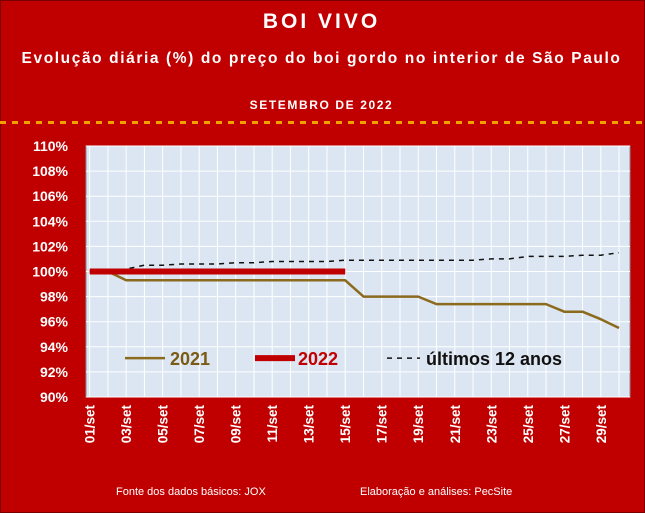 This screenshot has height=513, width=645. Describe the element at coordinates (51, 146) in the screenshot. I see `y-tick-label: 110%` at that location.